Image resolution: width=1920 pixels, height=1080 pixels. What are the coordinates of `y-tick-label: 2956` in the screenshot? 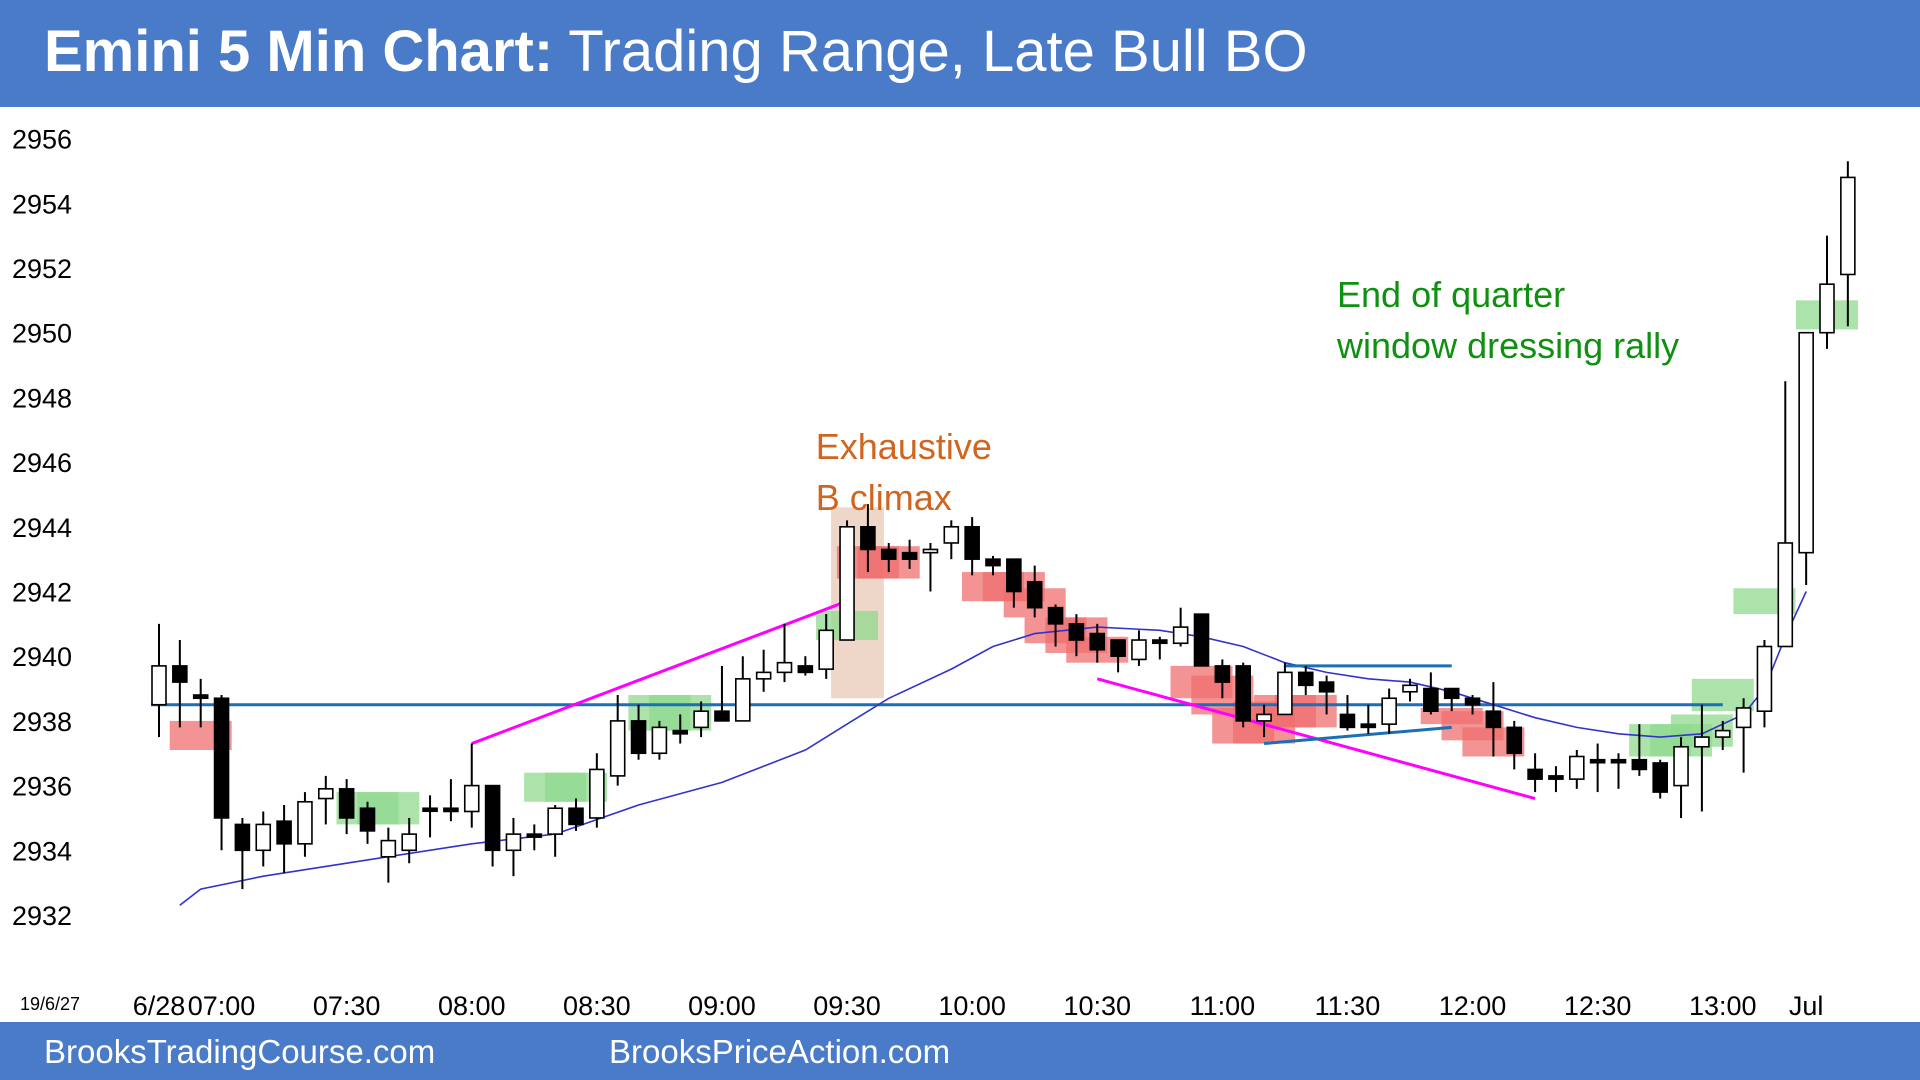 It's located at (42, 140).